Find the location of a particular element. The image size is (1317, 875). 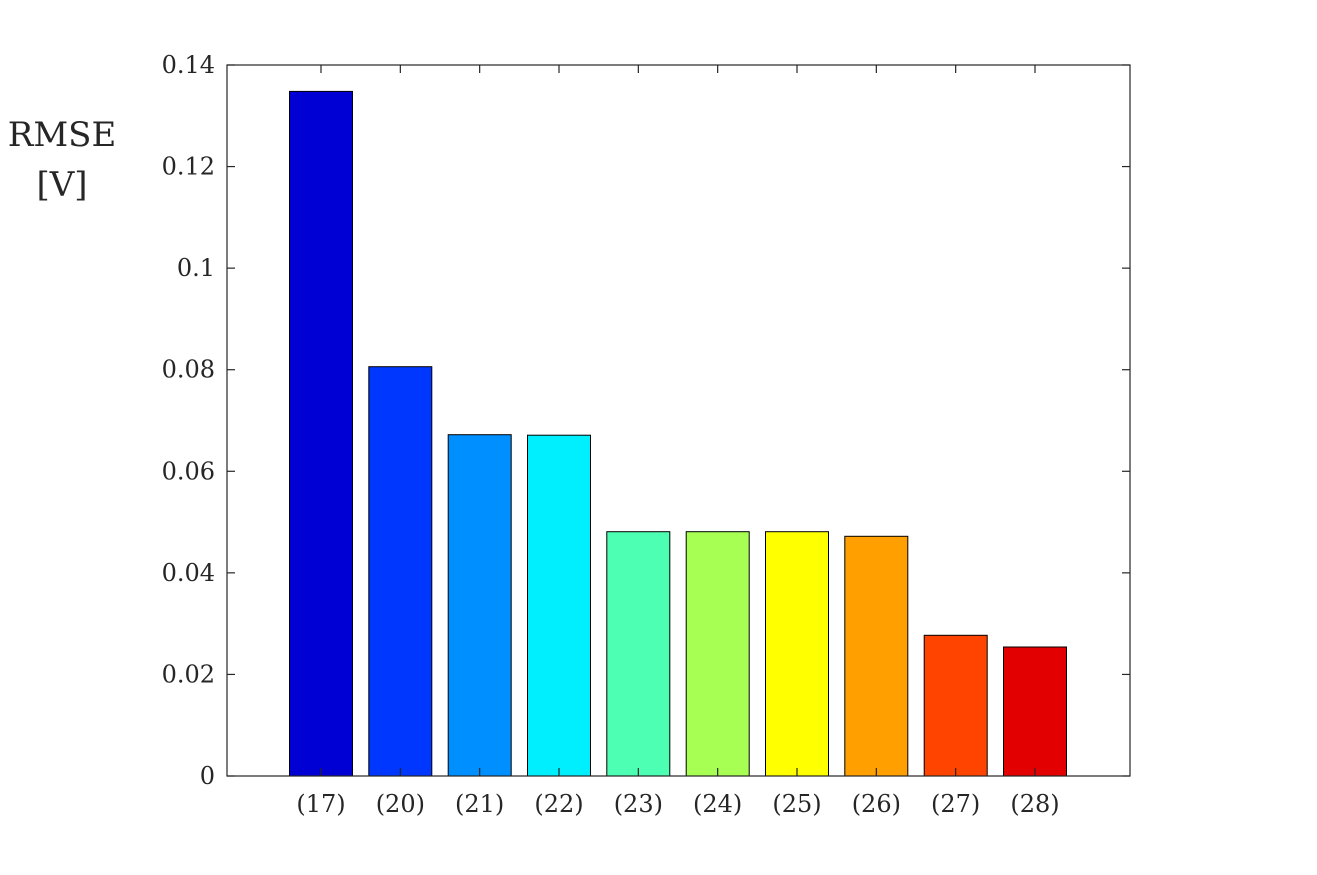

y-tick-label: 0 is located at coordinates (207, 776).